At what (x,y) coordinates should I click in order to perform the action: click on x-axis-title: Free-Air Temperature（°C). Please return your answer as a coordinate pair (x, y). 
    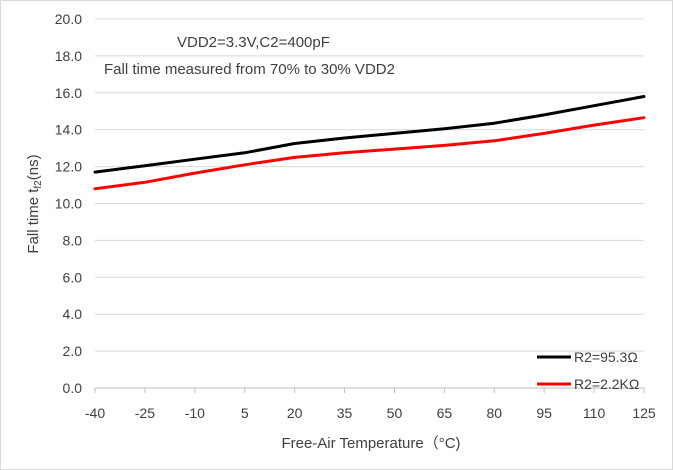
    Looking at the image, I should click on (370, 443).